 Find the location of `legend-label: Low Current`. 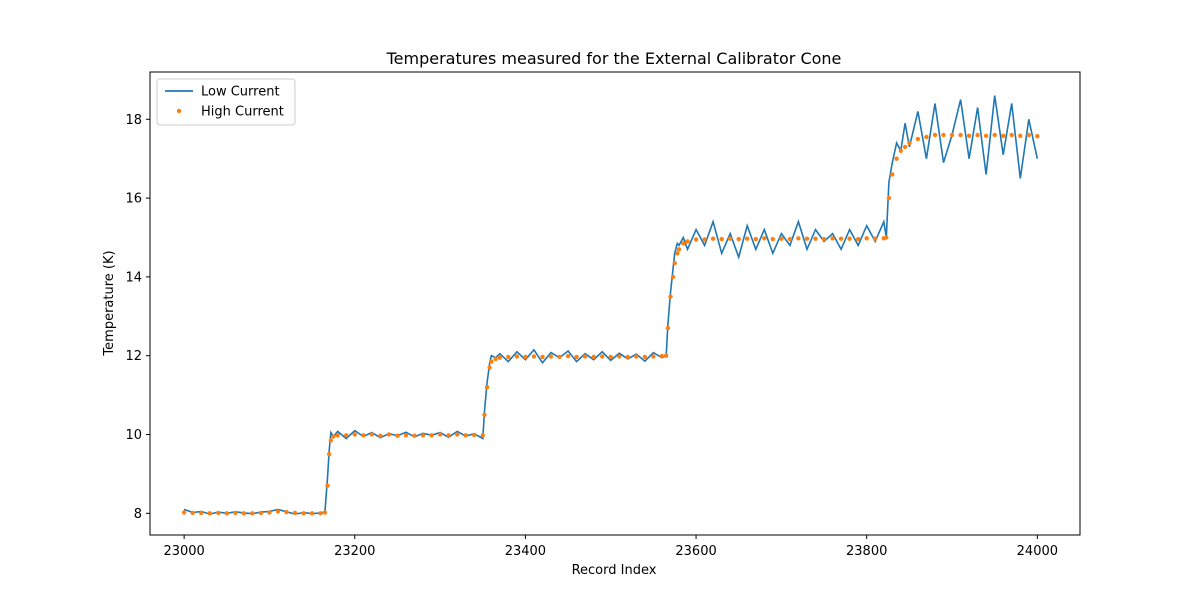

legend-label: Low Current is located at coordinates (240, 92).